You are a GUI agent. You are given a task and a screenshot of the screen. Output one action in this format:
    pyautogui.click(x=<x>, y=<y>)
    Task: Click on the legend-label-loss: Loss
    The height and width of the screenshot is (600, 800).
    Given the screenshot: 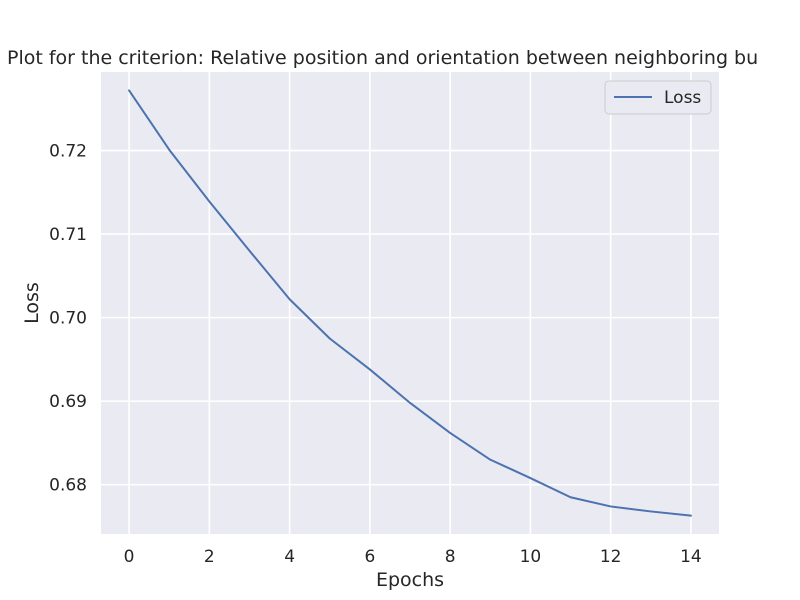 What is the action you would take?
    pyautogui.click(x=682, y=98)
    